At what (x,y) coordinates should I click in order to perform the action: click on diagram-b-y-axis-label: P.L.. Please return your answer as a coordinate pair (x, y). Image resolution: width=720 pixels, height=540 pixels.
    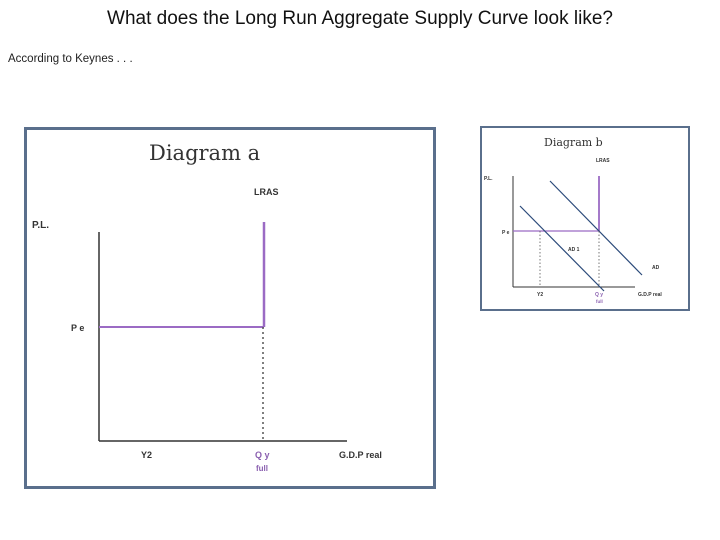
    Looking at the image, I should click on (488, 179).